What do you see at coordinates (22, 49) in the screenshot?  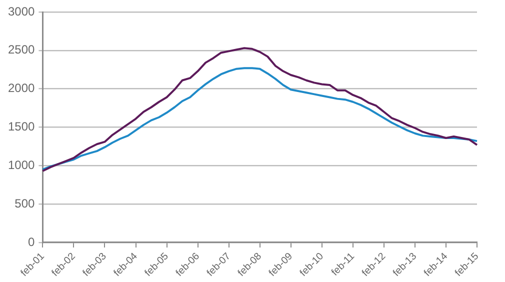 I see `y-tick-label: 2500` at bounding box center [22, 49].